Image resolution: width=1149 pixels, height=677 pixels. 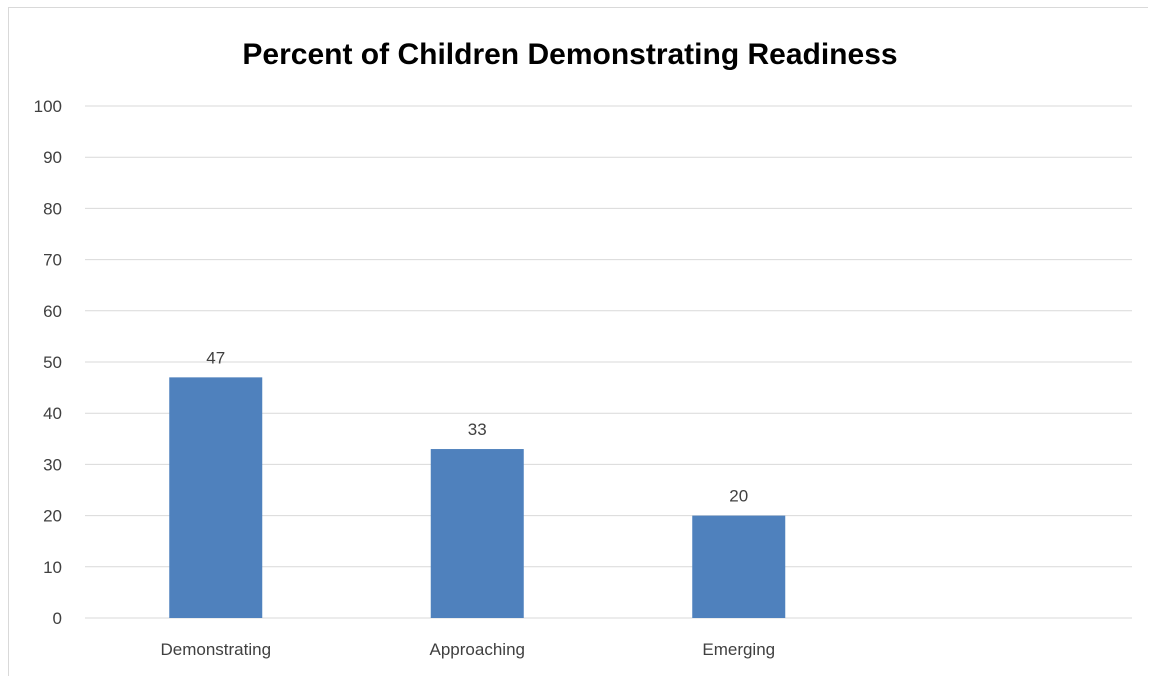 I want to click on y-axis-tick-labels: 0 10 20 30 40 50 60 70 80 90 100, so click(x=48, y=362).